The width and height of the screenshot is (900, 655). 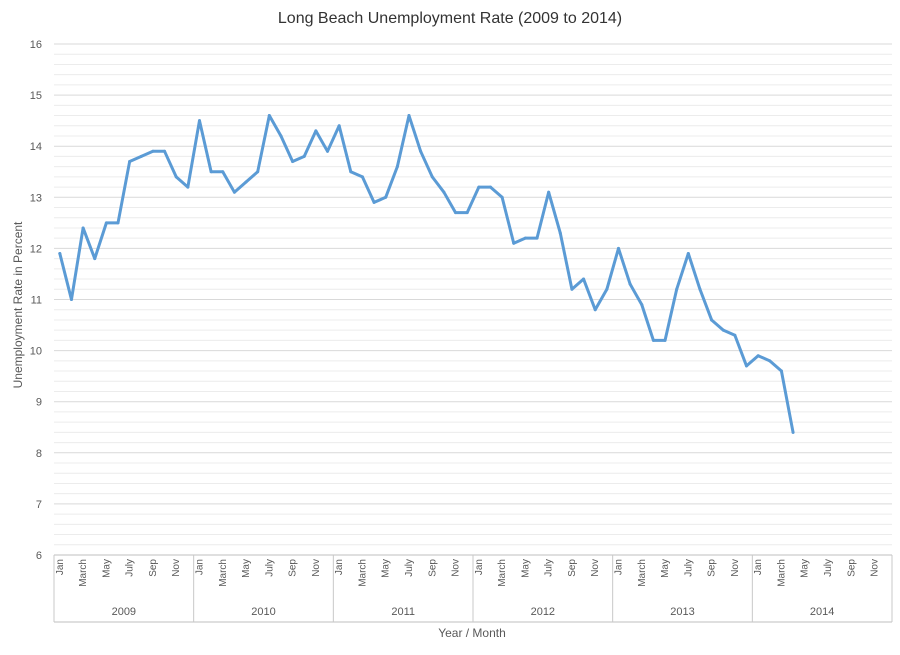 I want to click on y-axis-title: Unemployment Rate in Percent, so click(x=18, y=304).